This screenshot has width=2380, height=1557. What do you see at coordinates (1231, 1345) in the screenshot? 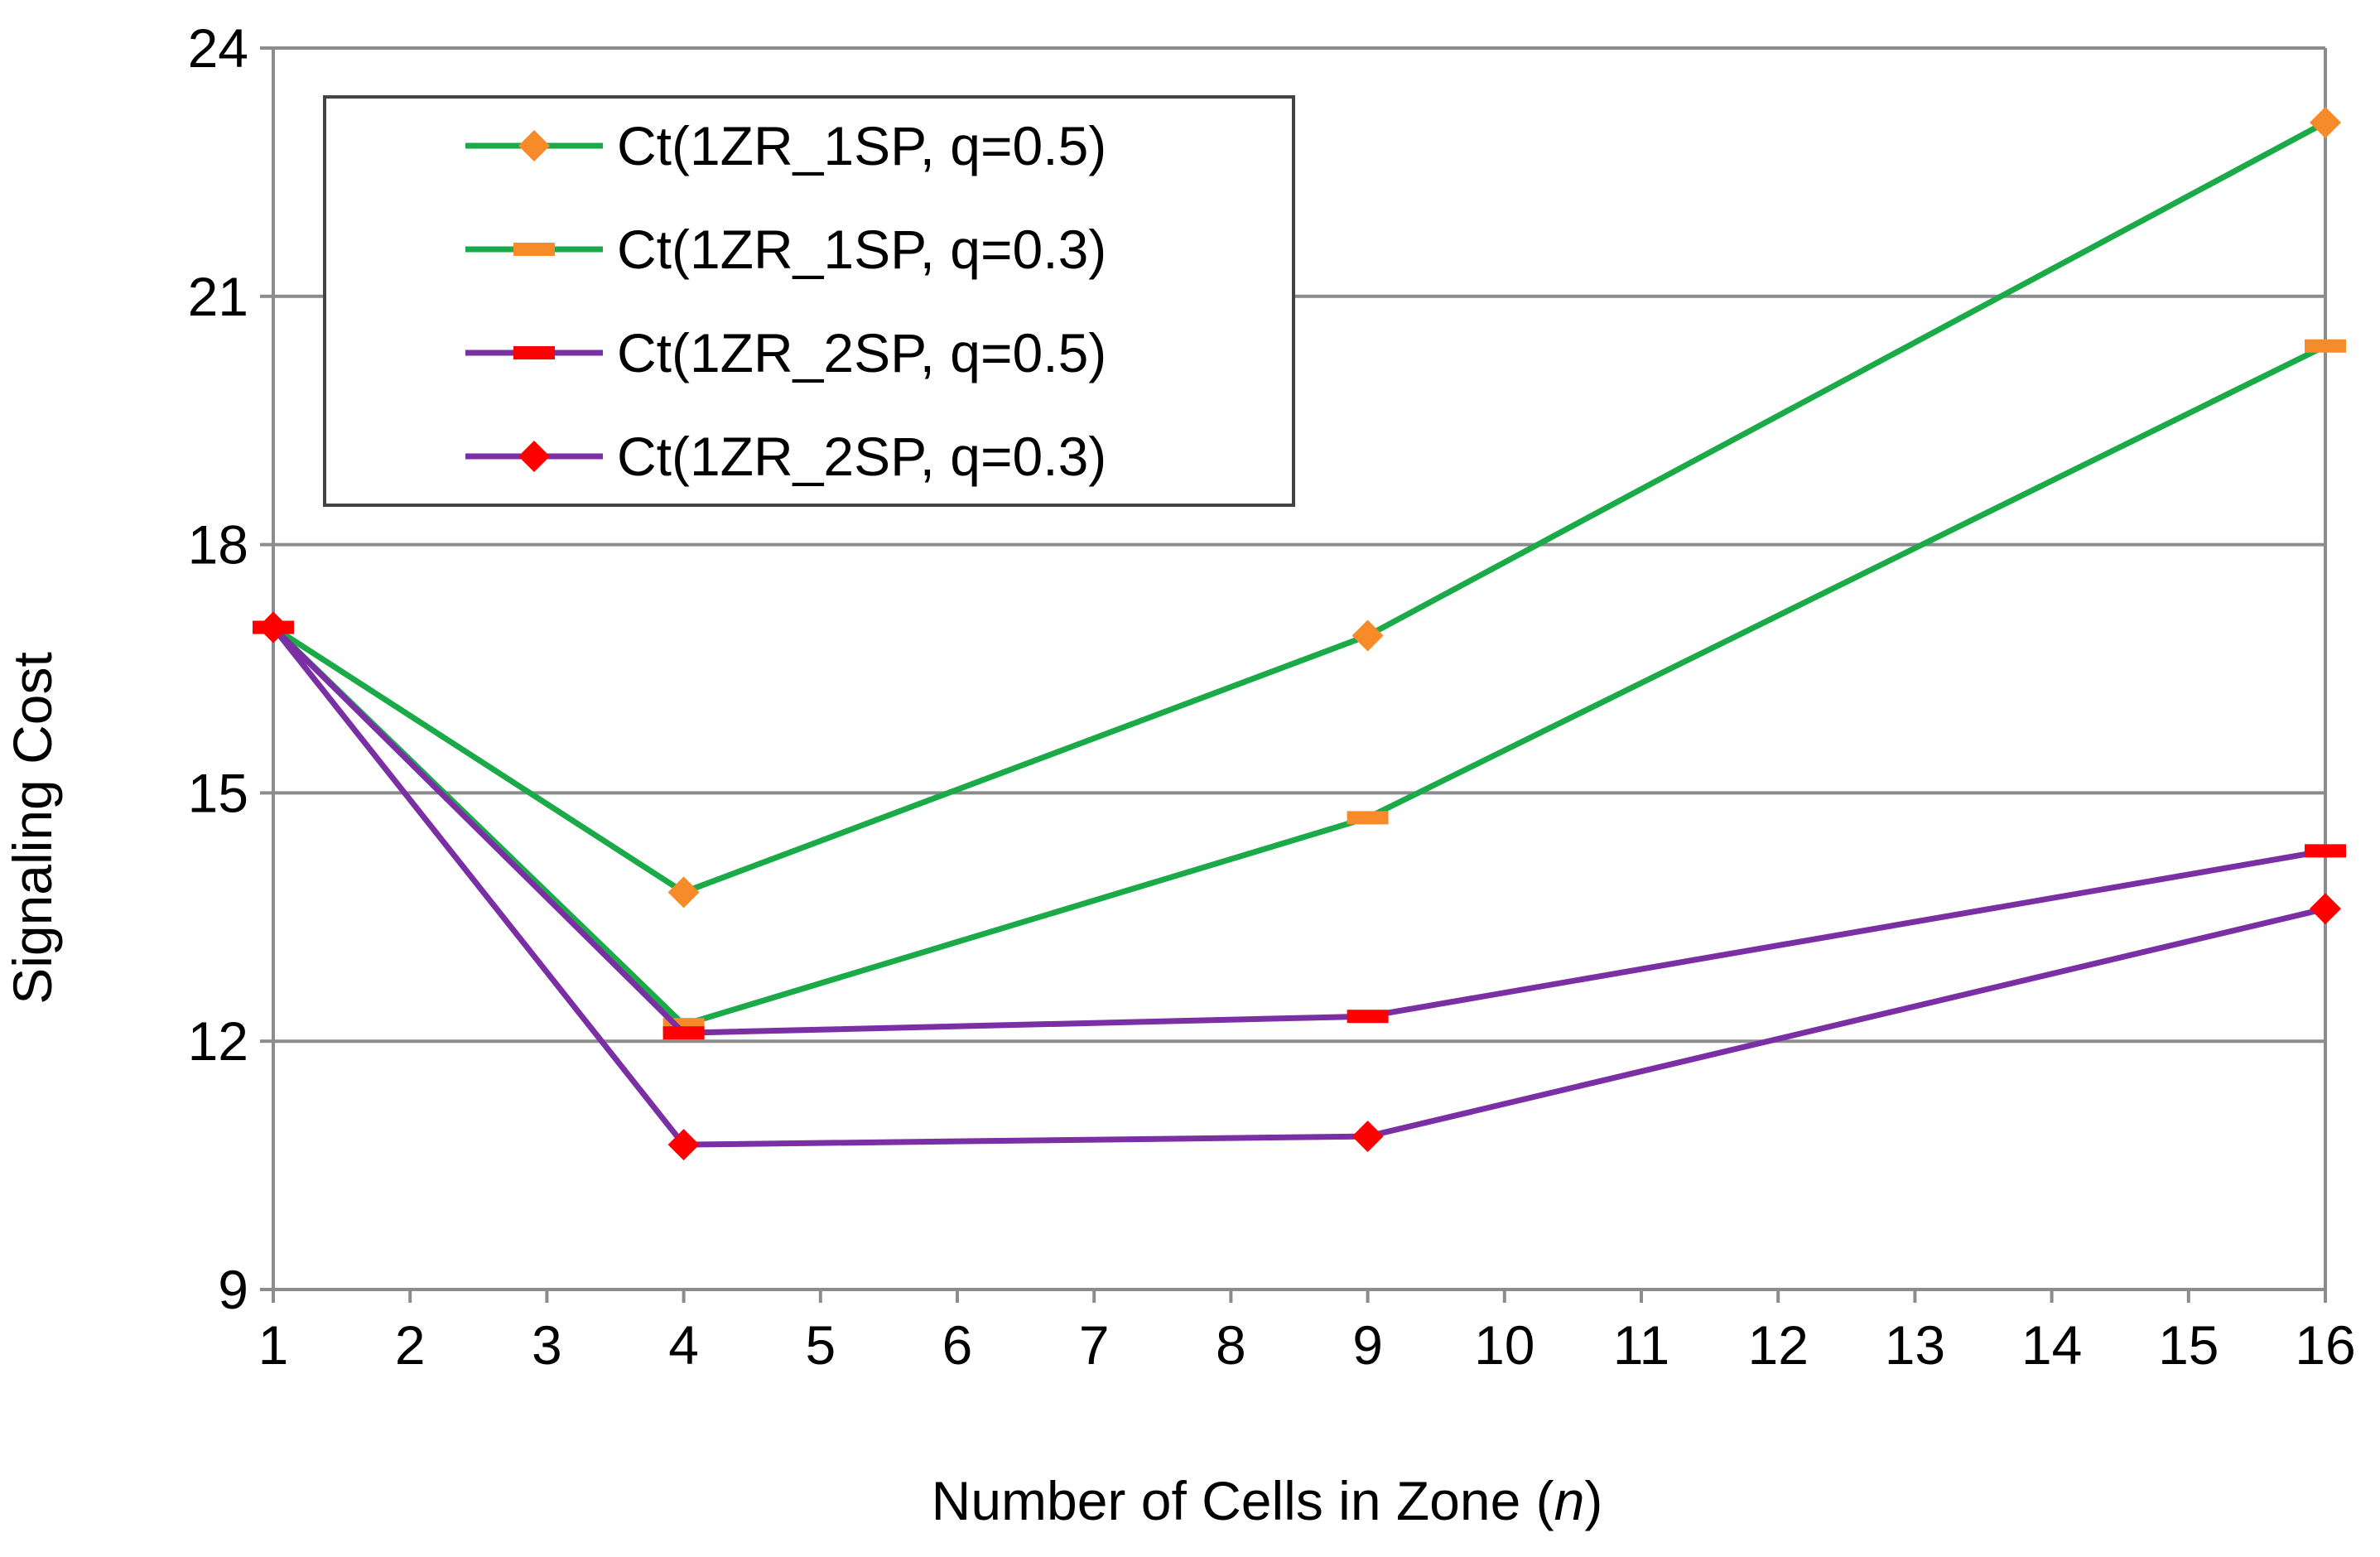
I see `x-tick-label-8: 8` at bounding box center [1231, 1345].